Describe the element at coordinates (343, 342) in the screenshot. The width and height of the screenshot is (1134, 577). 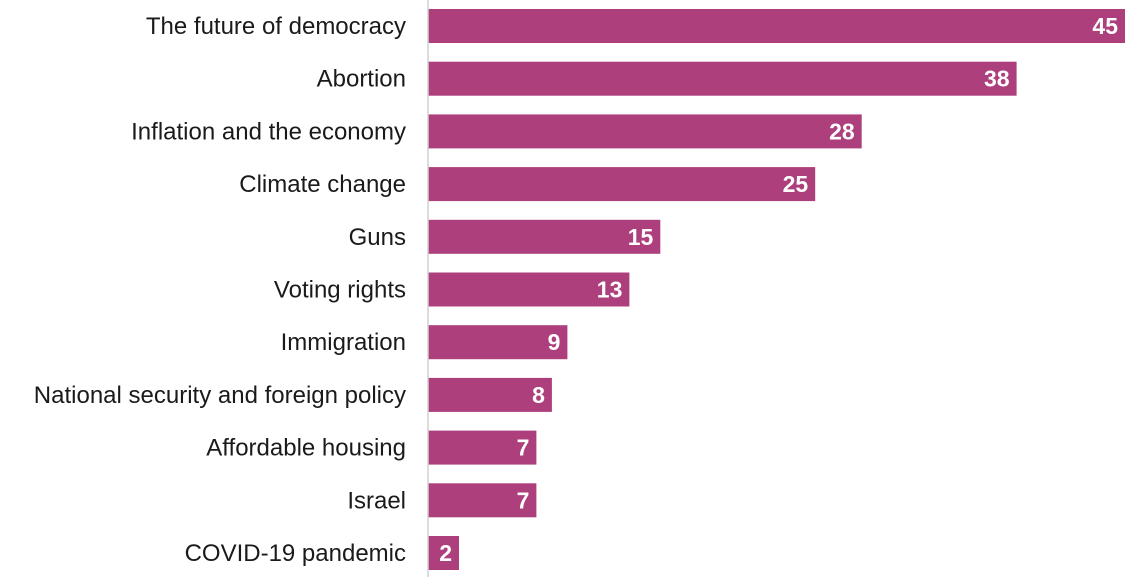
I see `category-label-6: Immigration` at that location.